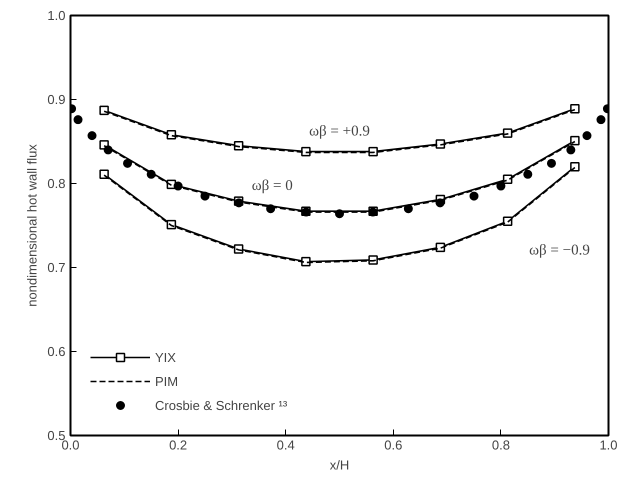  Describe the element at coordinates (165, 357) in the screenshot. I see `legend-label: YIX` at that location.